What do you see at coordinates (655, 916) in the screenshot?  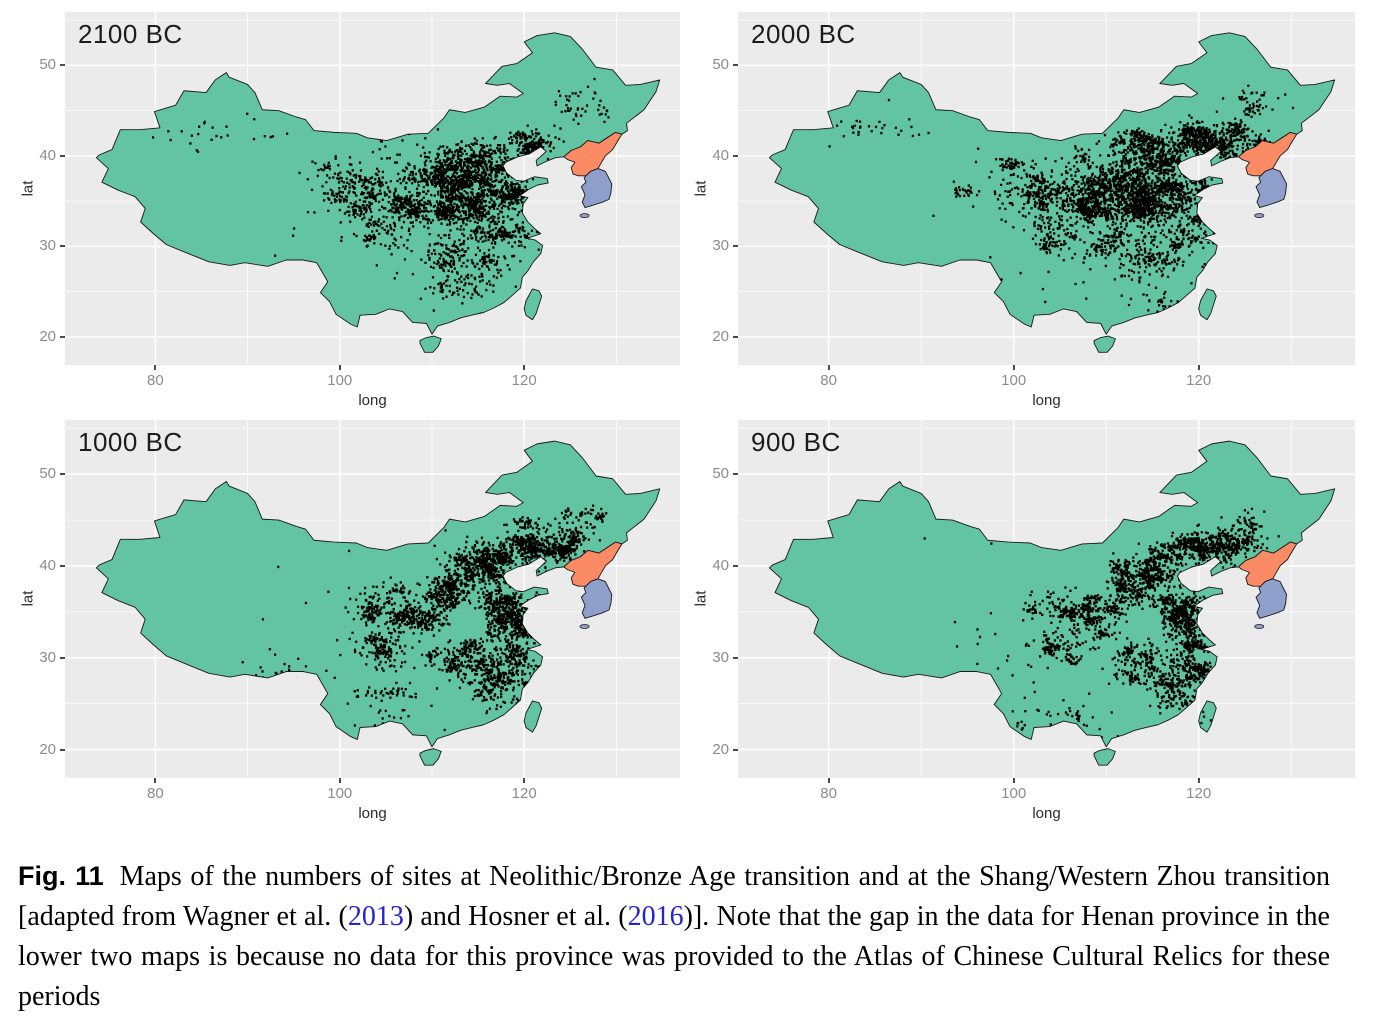 I see `citation-link: 2016` at bounding box center [655, 916].